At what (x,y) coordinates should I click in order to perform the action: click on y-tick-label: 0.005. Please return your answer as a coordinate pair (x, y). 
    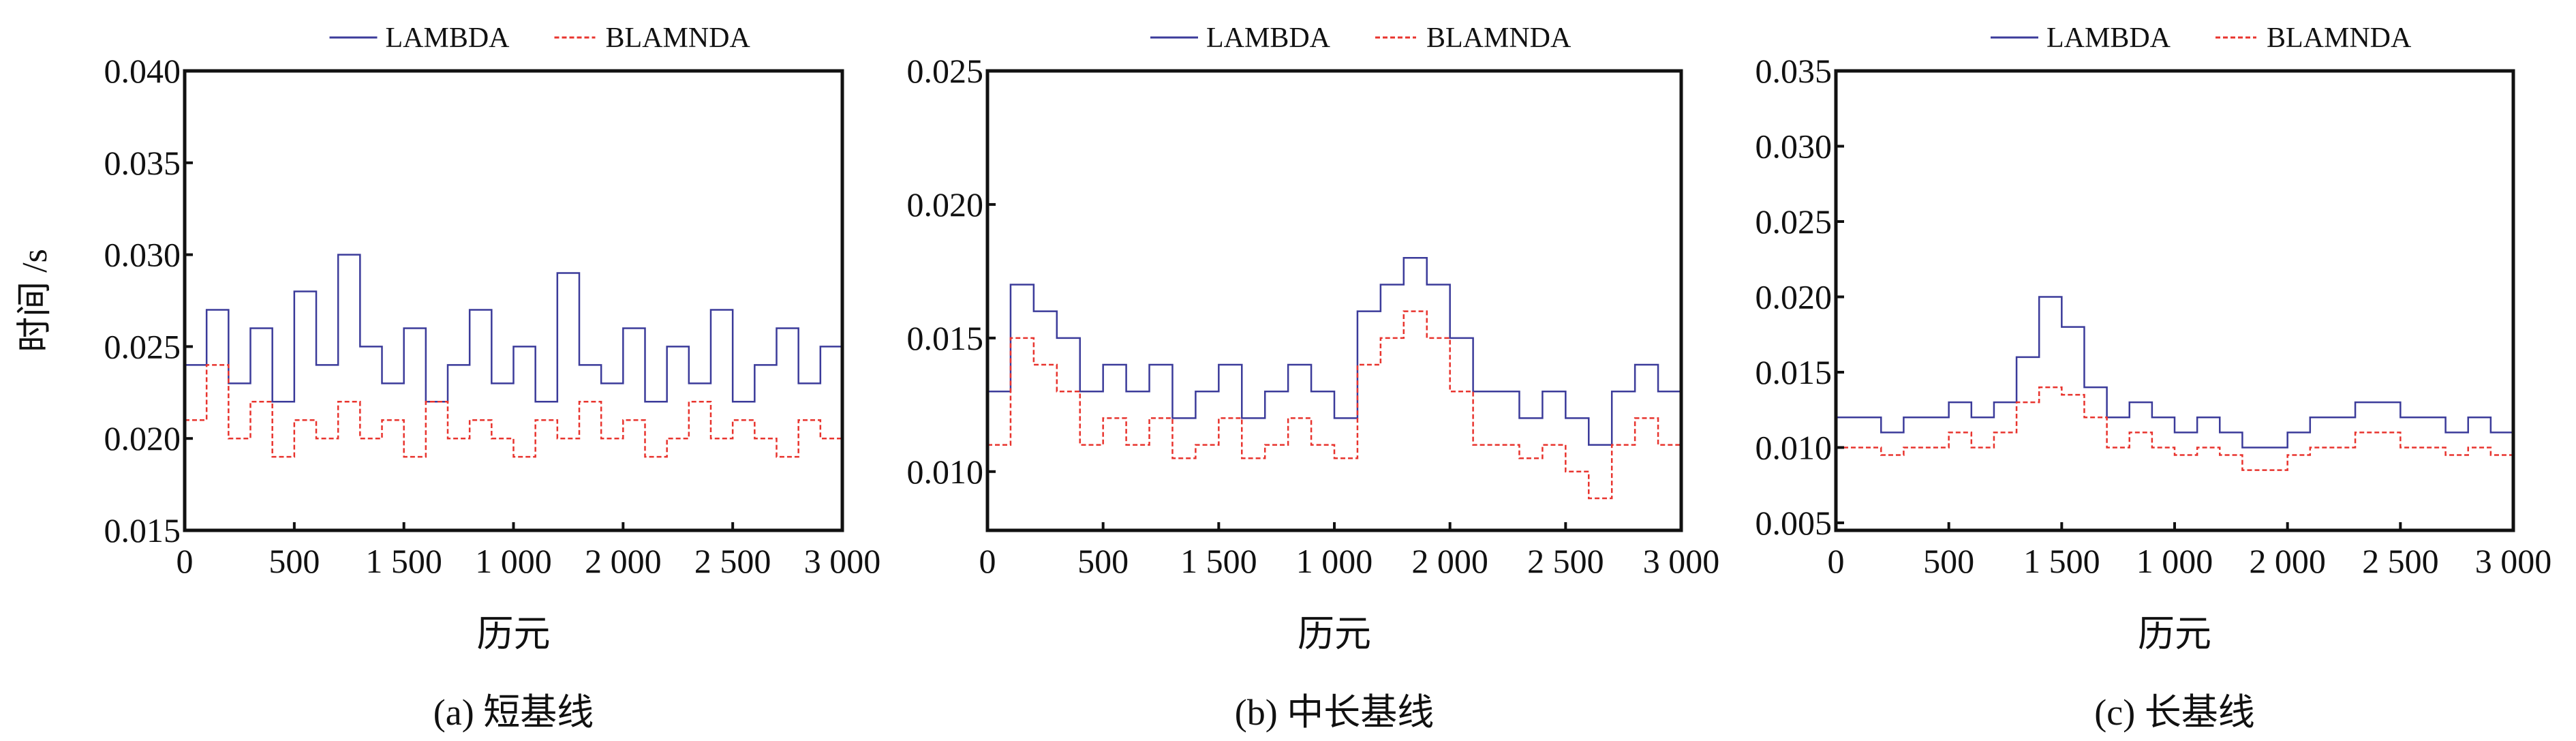
    Looking at the image, I should click on (1794, 523).